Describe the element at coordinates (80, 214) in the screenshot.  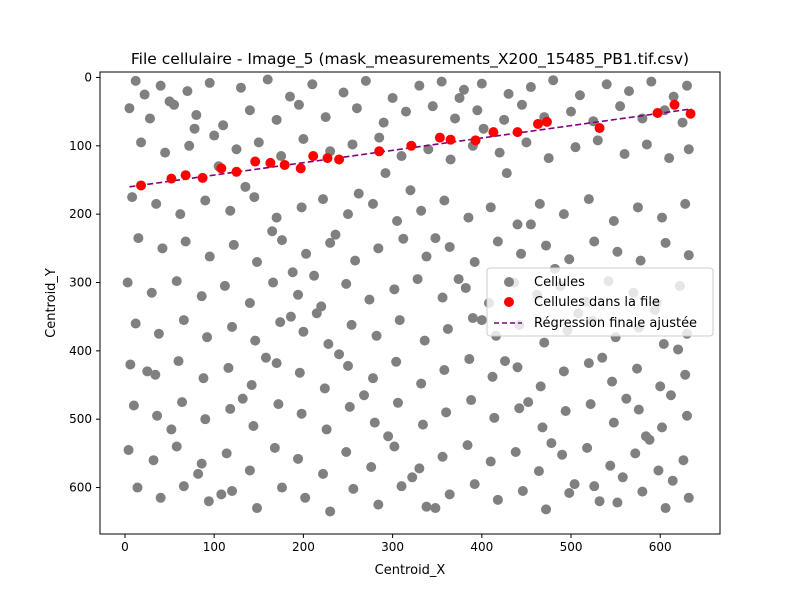
I see `y-tick-label-2: 200` at that location.